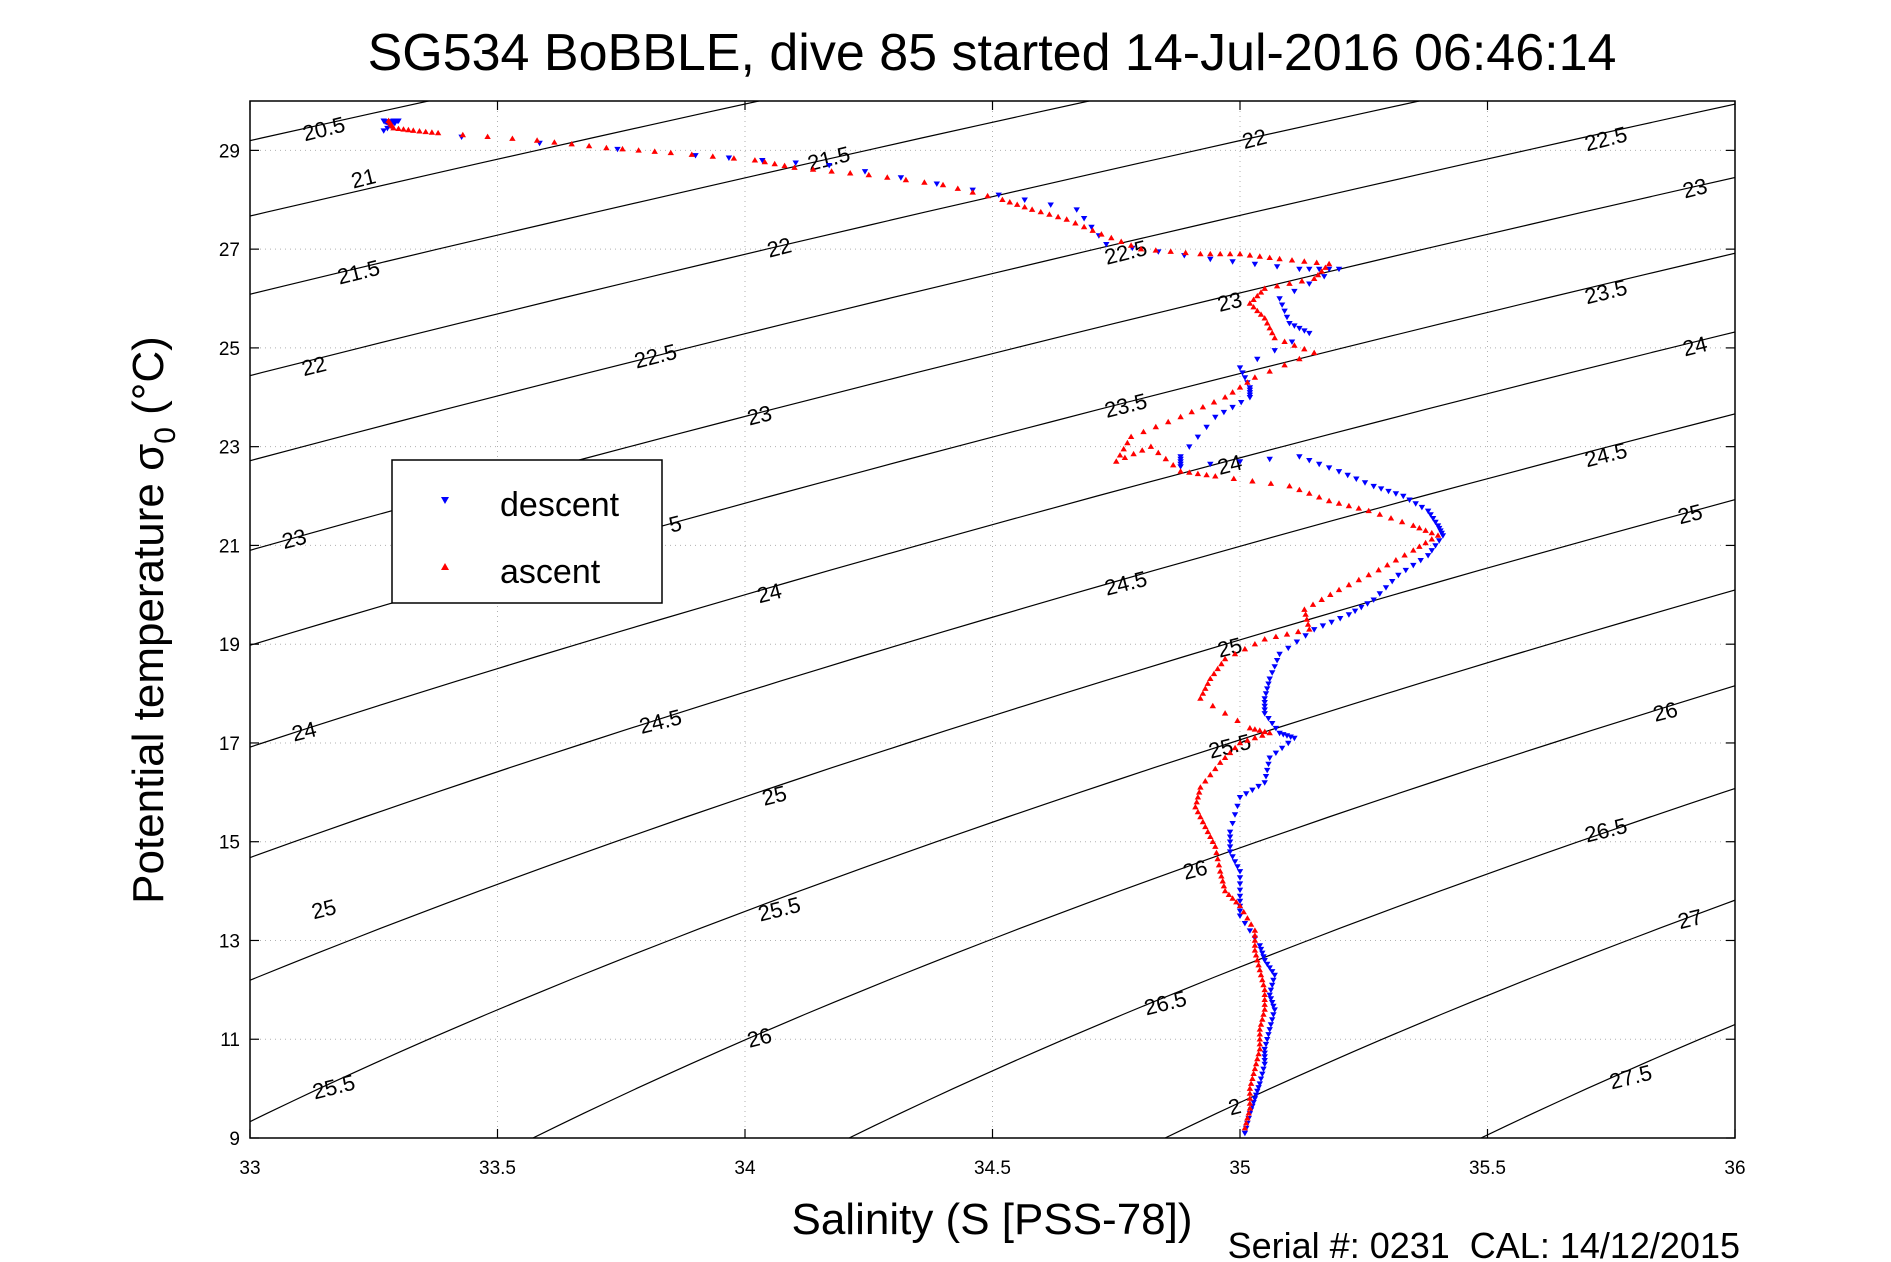 The height and width of the screenshot is (1262, 1891). Describe the element at coordinates (1449, 1018) in the screenshot. I see `isopycnal-line` at that location.